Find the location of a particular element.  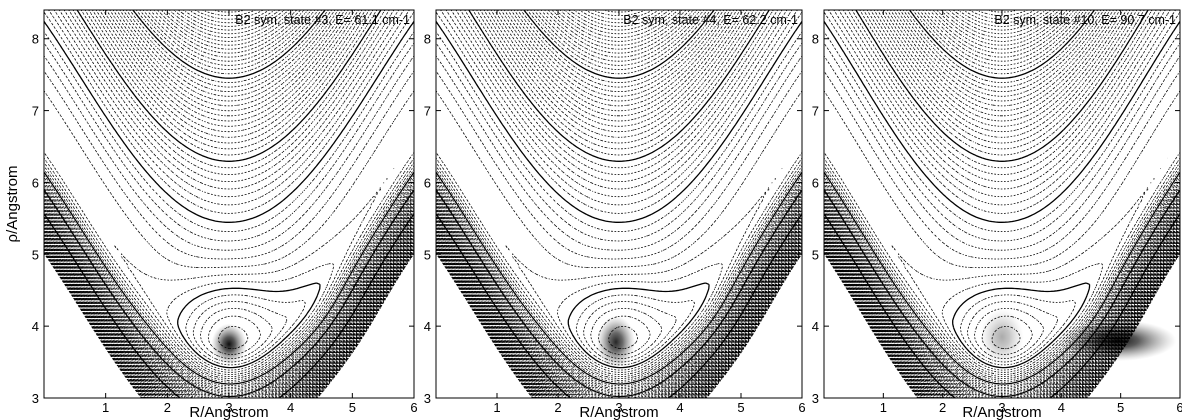

y-tick-label: 8 is located at coordinates (815, 39).